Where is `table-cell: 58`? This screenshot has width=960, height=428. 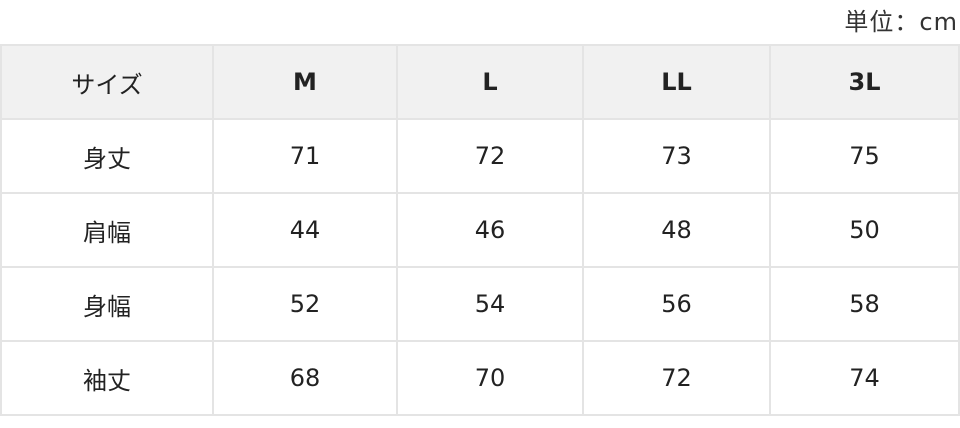 table-cell: 58 is located at coordinates (864, 304).